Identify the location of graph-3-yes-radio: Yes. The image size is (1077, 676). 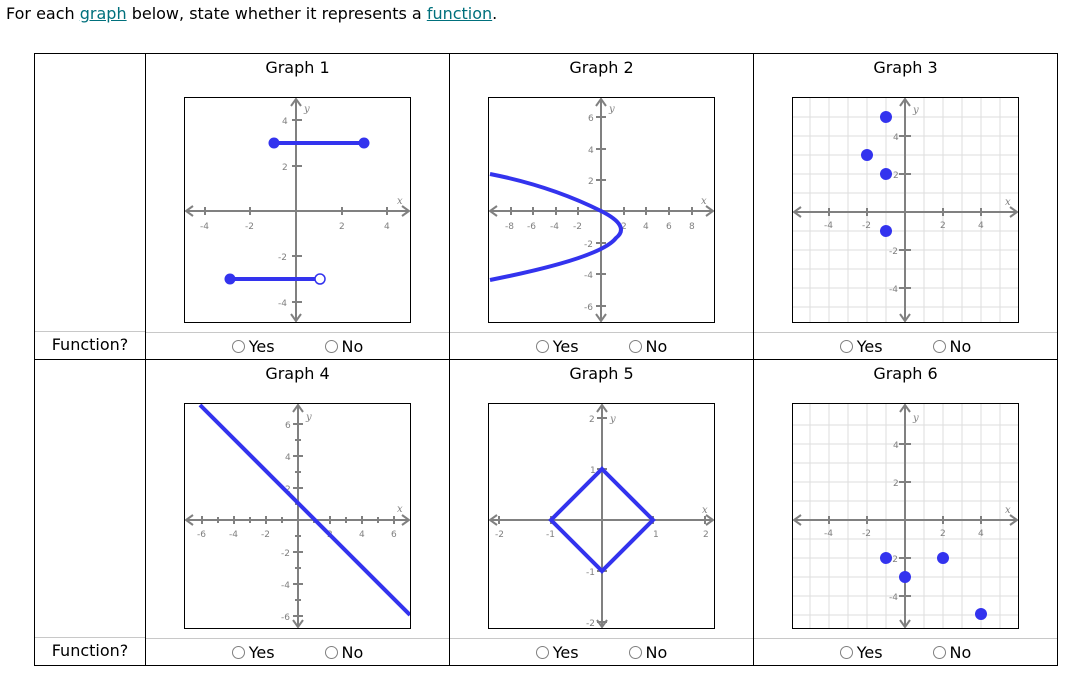
(861, 346).